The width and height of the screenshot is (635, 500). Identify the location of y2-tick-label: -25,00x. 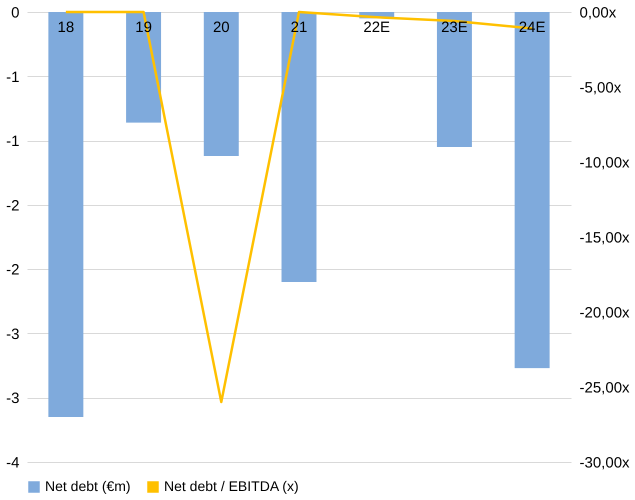
(605, 388).